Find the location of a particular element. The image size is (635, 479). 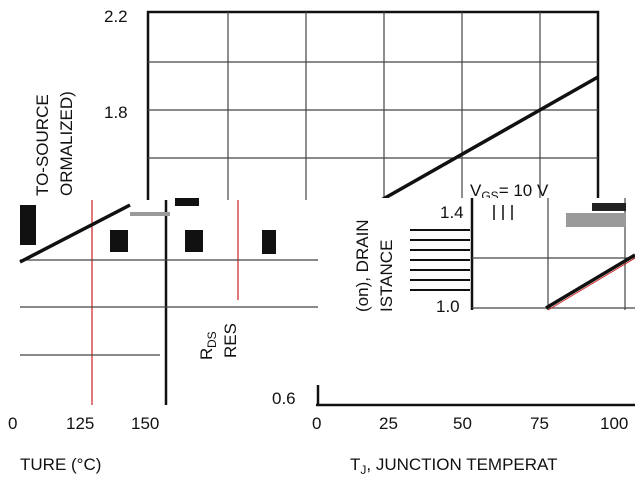

left-xlabel-fragment: TURE (°C) is located at coordinates (60, 464).